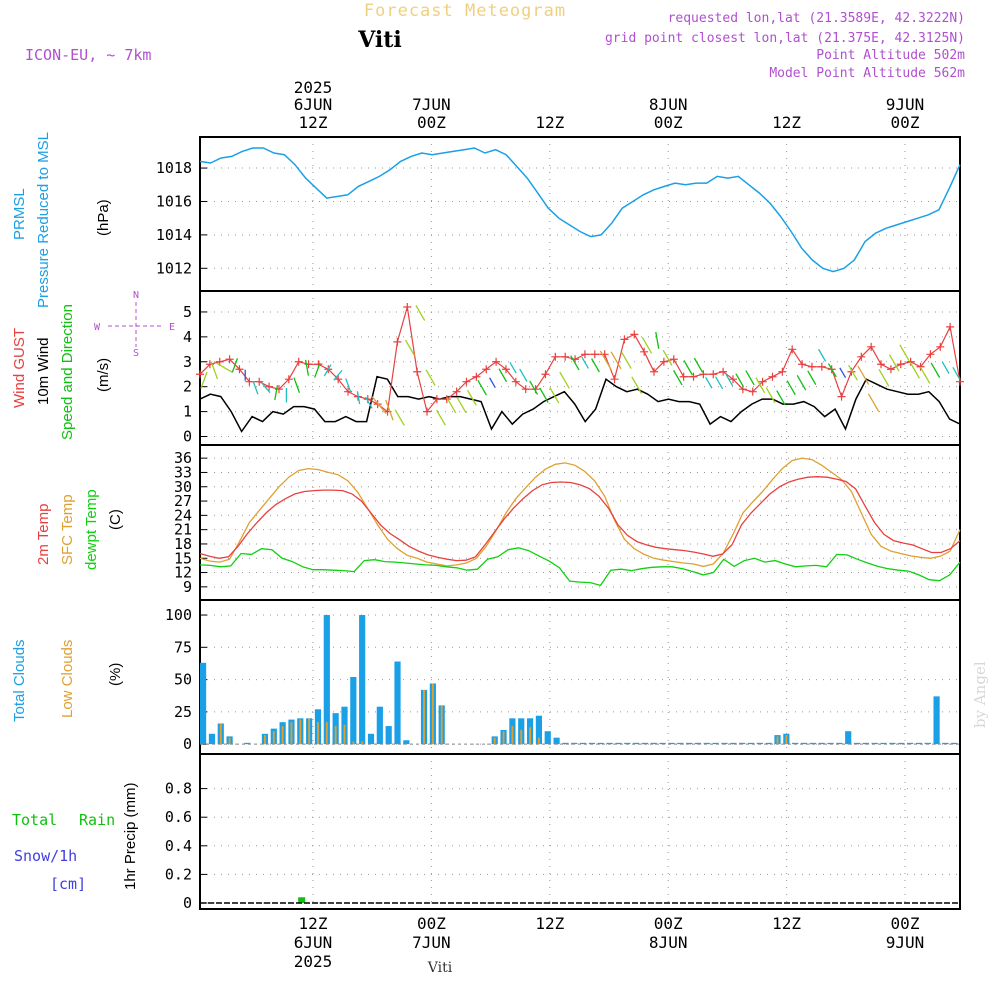 The width and height of the screenshot is (1000, 1000). I want to click on y-tick-label: 50, so click(183, 680).